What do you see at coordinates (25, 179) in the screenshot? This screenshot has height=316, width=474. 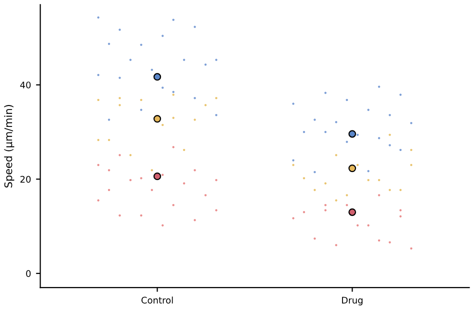 I see `y-tick-label: 20` at bounding box center [25, 179].